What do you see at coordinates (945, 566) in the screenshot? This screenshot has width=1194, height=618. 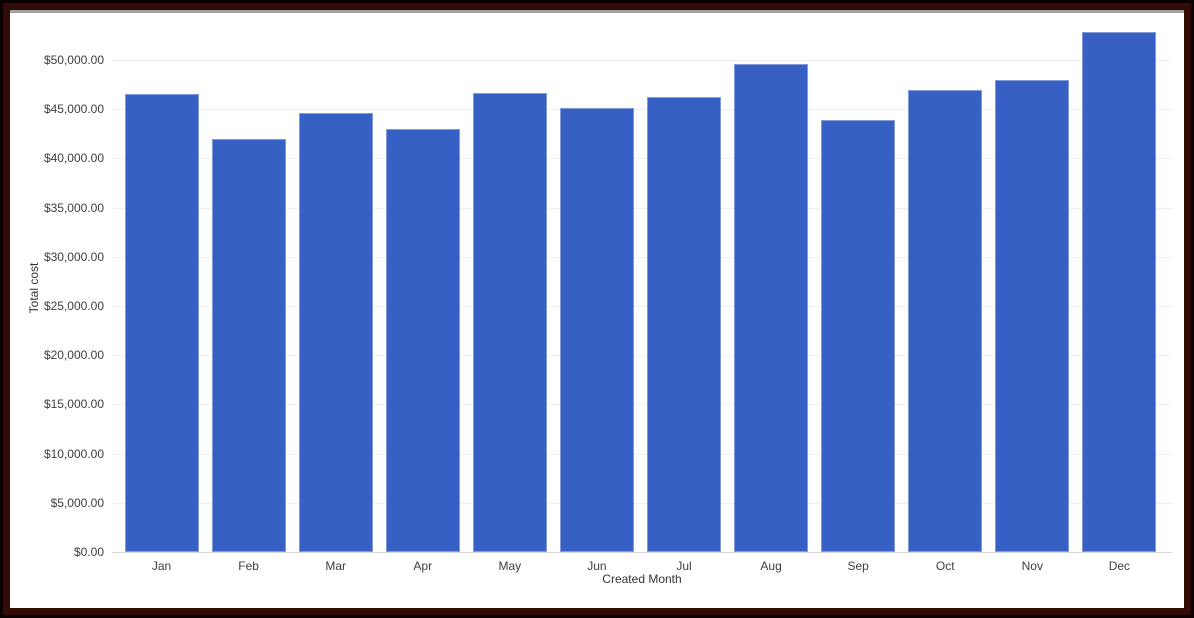 I see `x-tick-label: Oct` at bounding box center [945, 566].